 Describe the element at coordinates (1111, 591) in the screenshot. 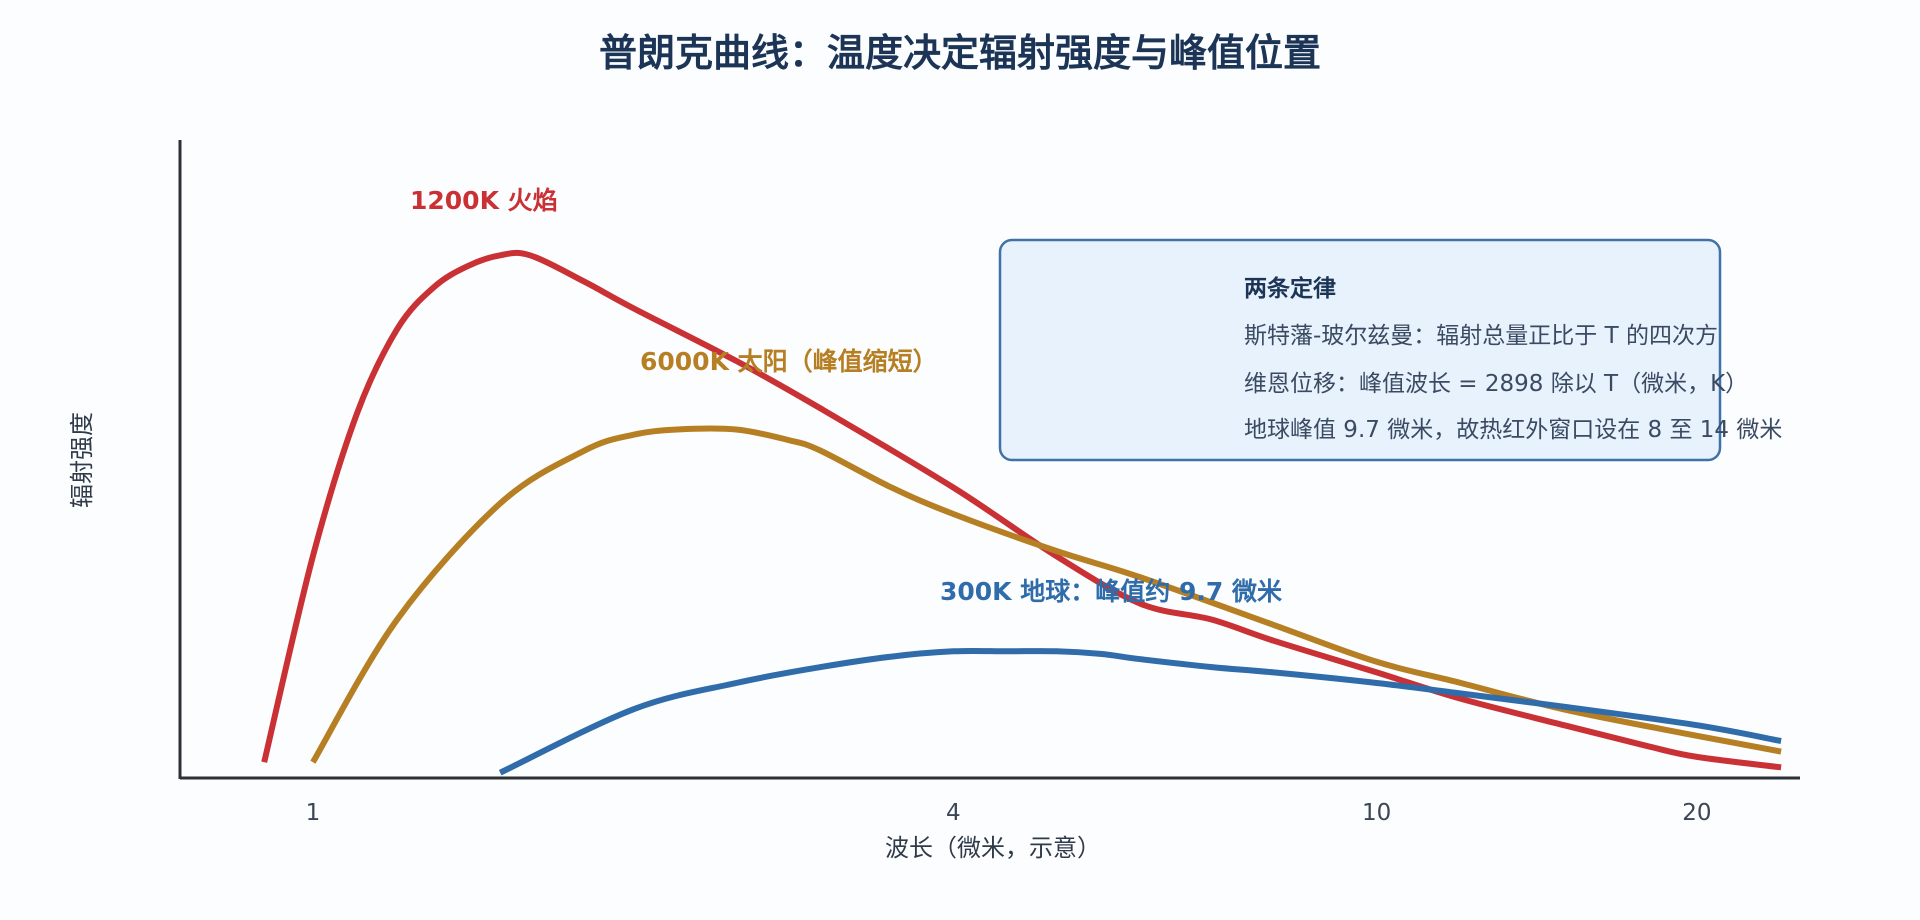

I see `series-label-300k: 300K 地球：峰值约 9.7 微米` at that location.